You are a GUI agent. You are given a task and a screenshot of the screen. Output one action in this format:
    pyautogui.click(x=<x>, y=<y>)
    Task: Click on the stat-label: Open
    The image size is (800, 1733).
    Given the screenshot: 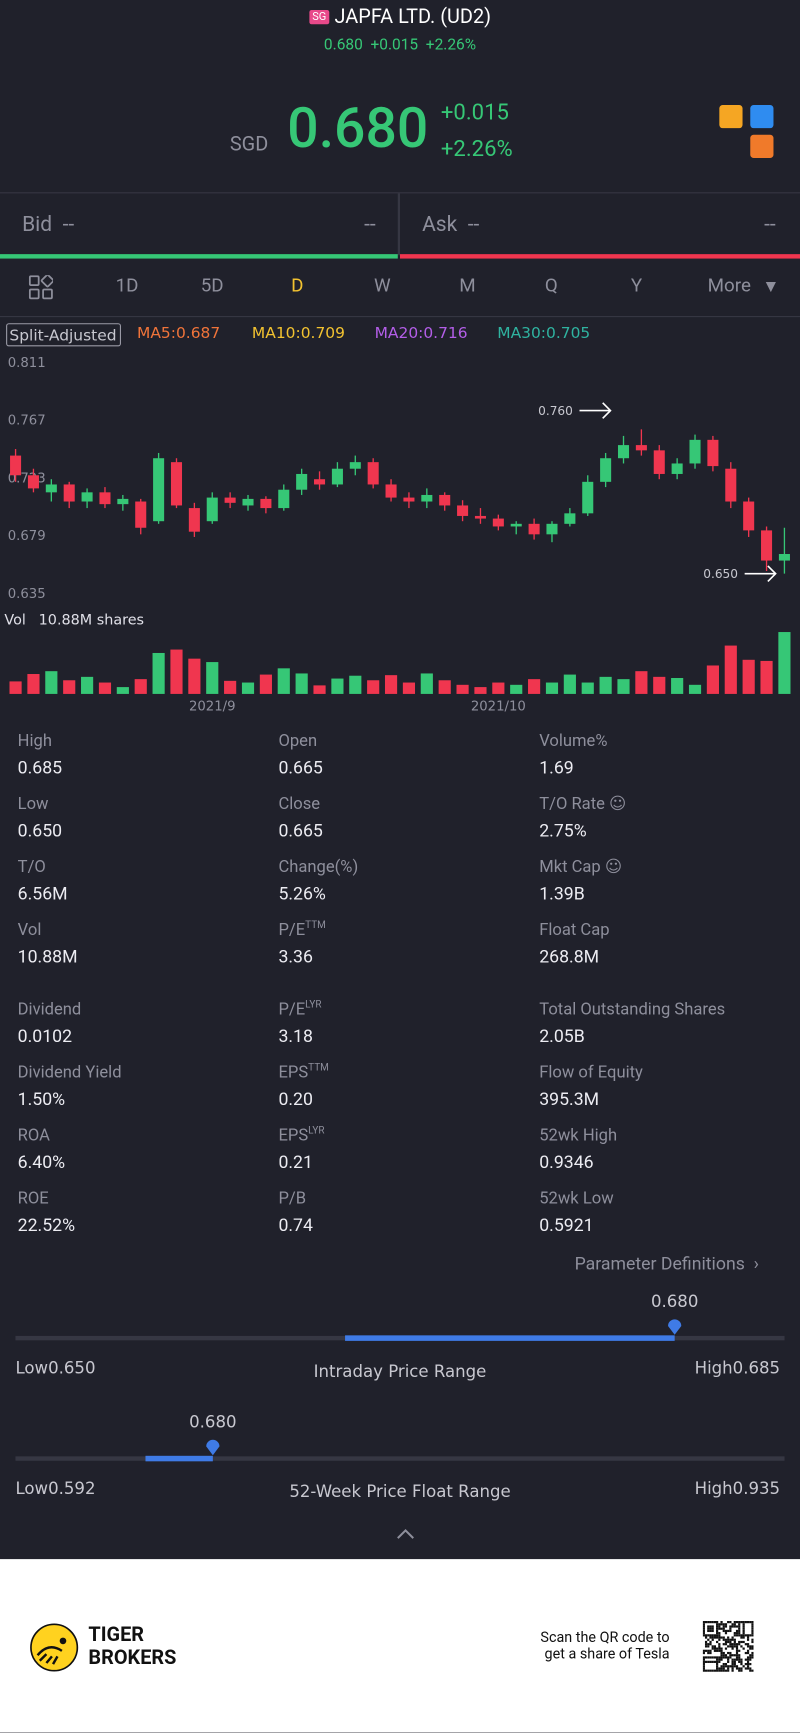 What is the action you would take?
    pyautogui.click(x=297, y=740)
    